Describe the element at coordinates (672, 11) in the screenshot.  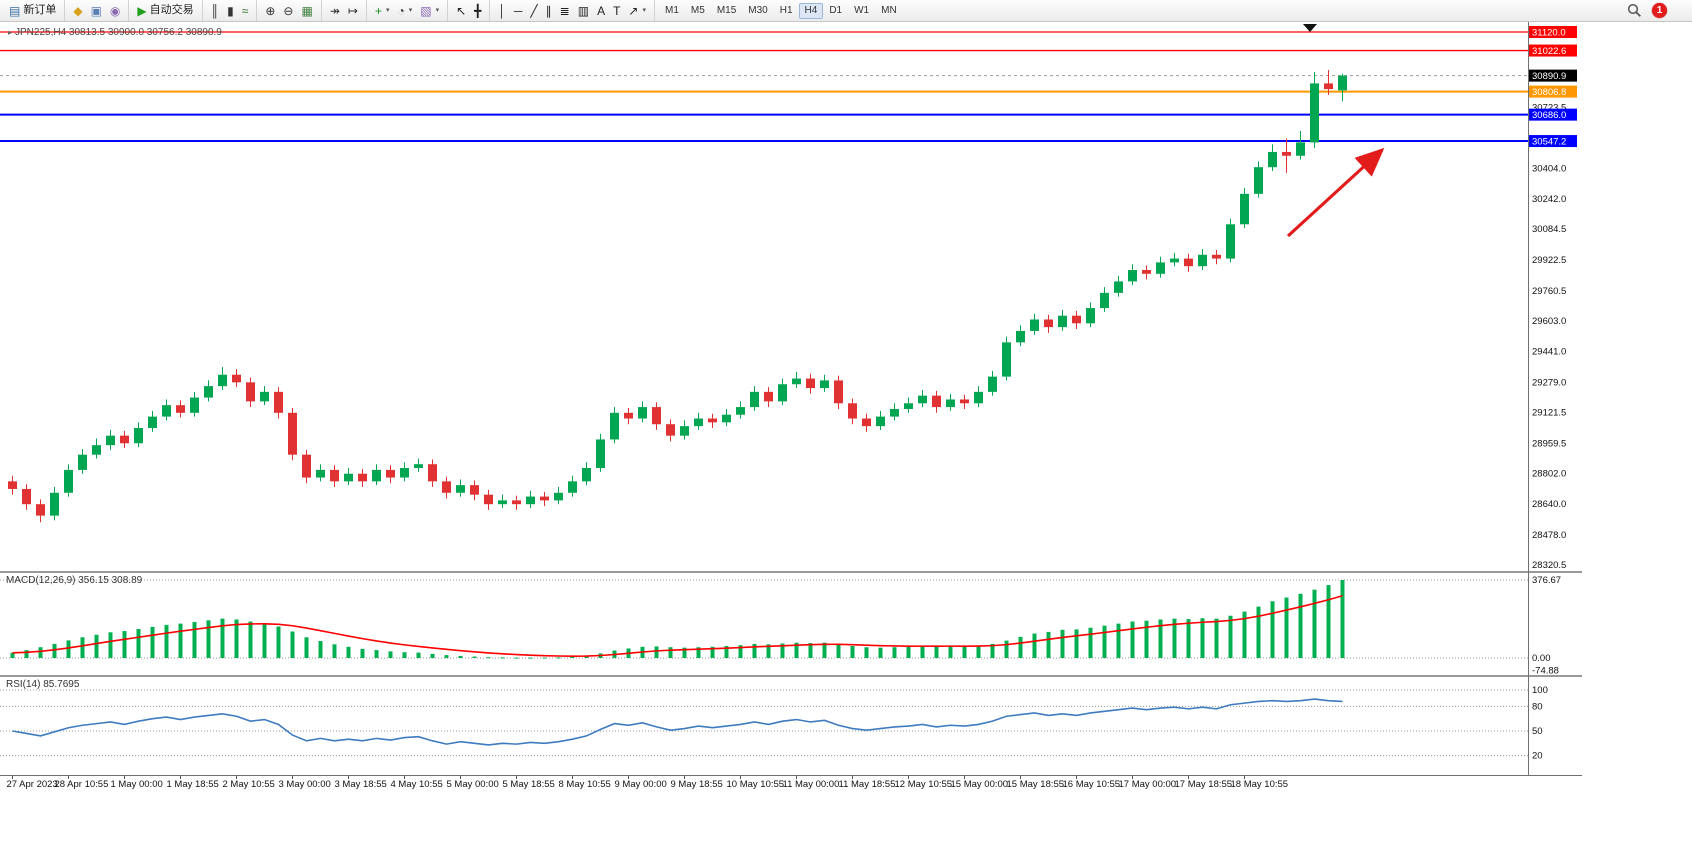
I see `timeframe-m1-button: M1` at that location.